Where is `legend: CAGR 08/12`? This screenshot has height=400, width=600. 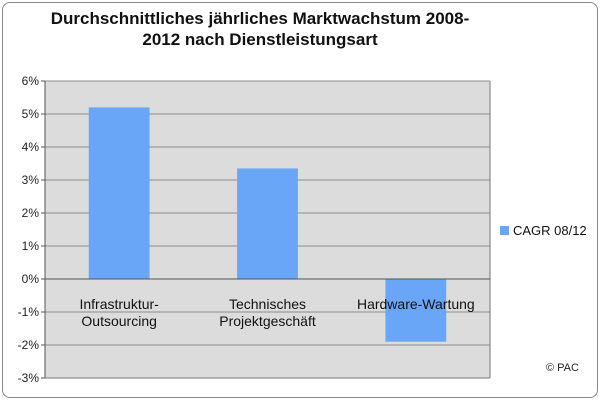
legend: CAGR 08/12 is located at coordinates (543, 230).